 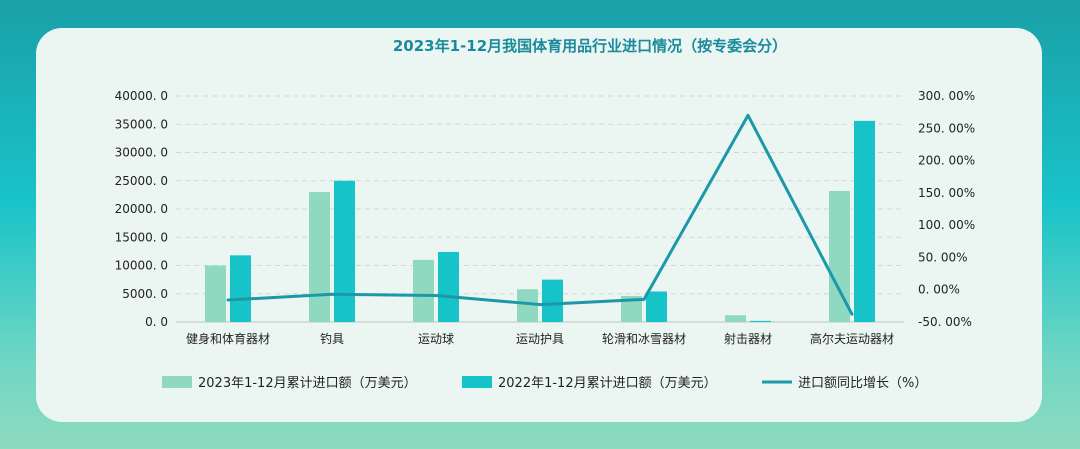 What do you see at coordinates (943, 257) in the screenshot?
I see `right-tick-label: 50. 00%` at bounding box center [943, 257].